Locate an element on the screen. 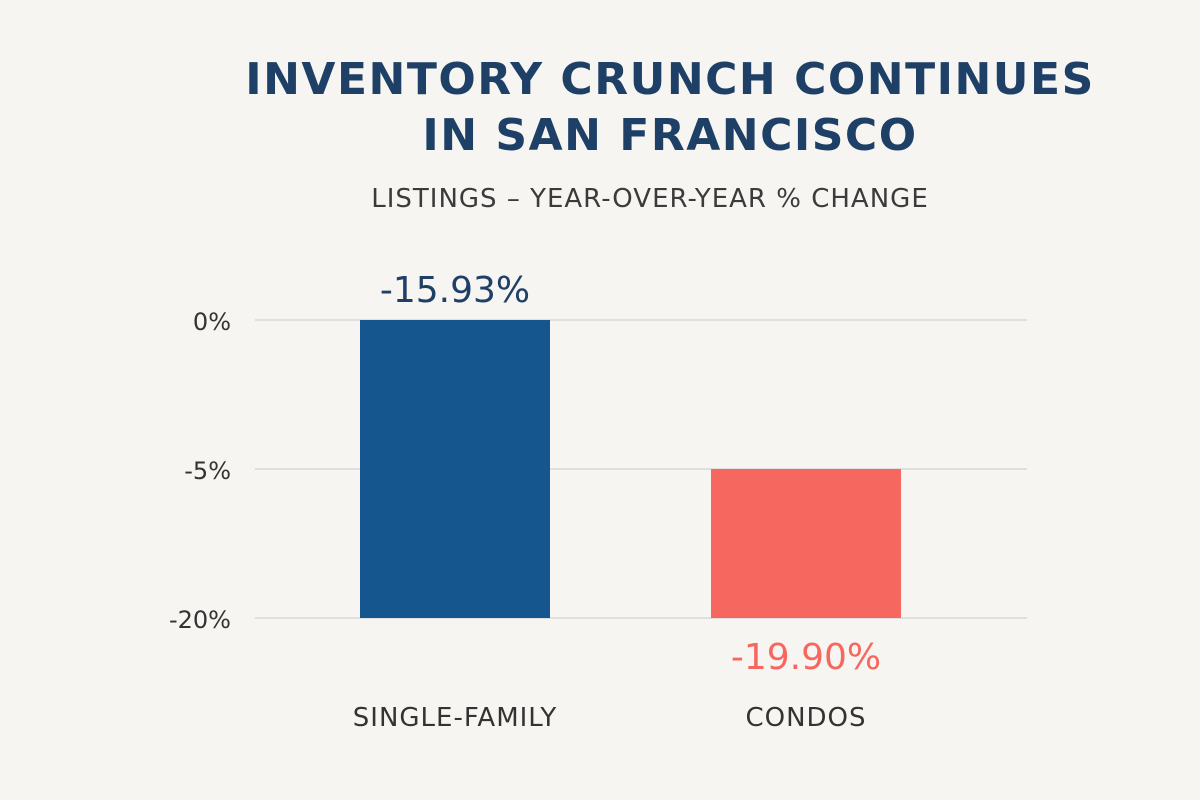 The width and height of the screenshot is (1200, 800). bar-condos is located at coordinates (806, 543).